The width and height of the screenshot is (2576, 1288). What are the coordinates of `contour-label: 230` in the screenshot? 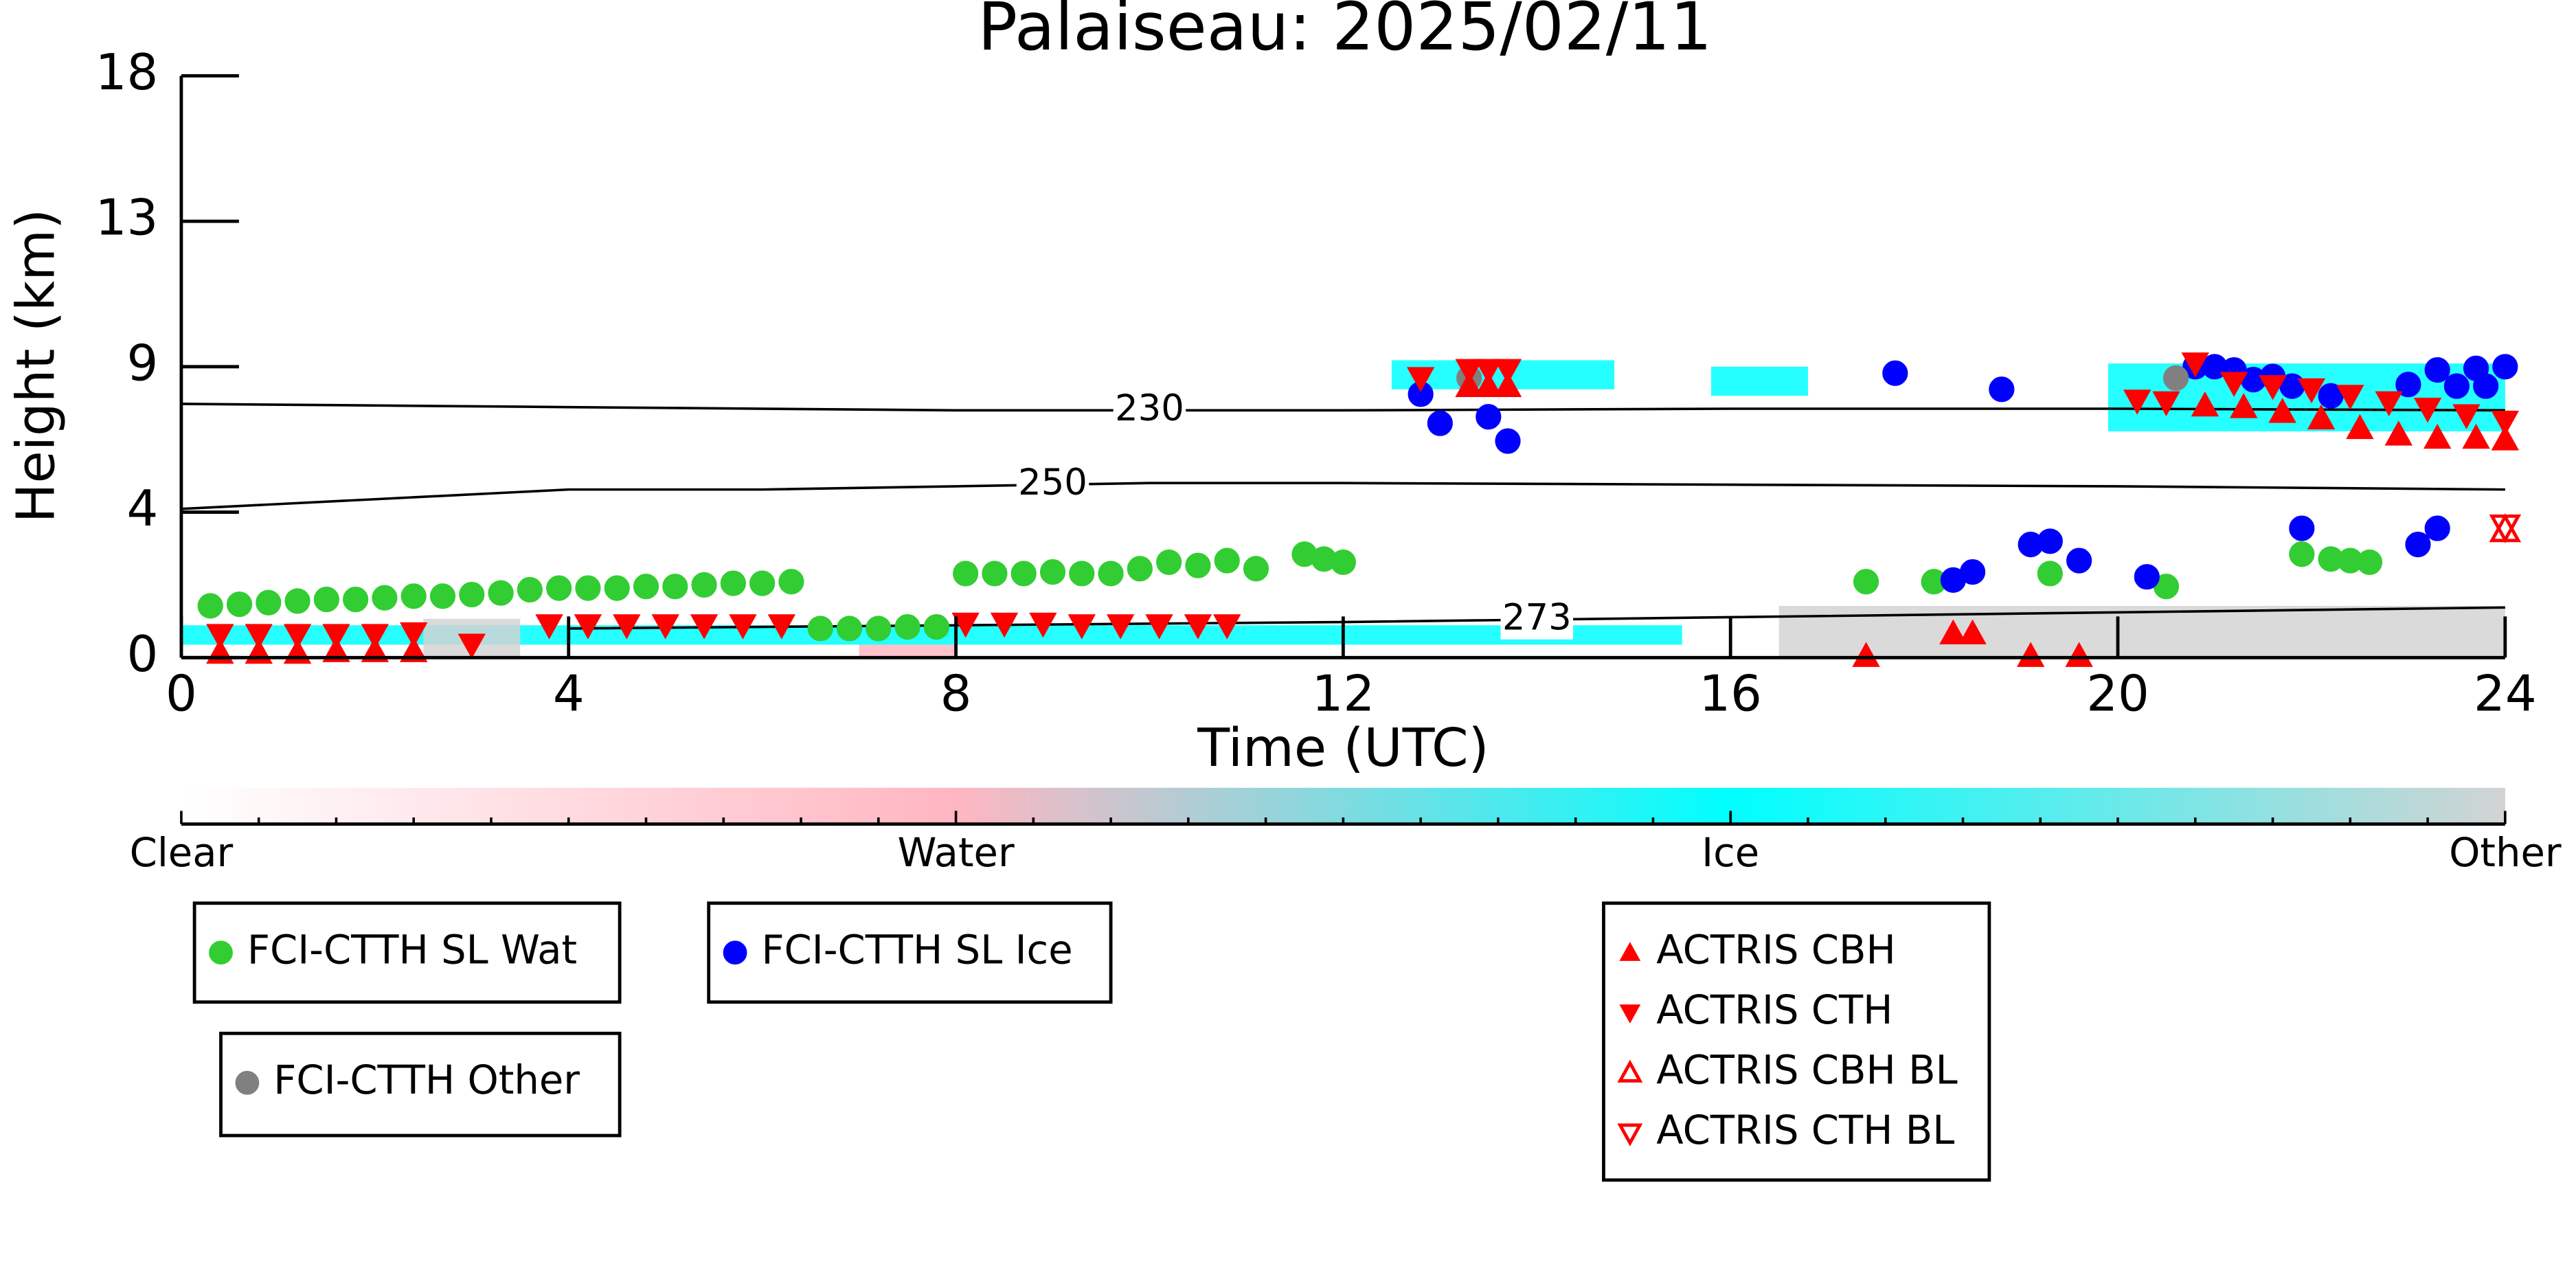 It's located at (1149, 408).